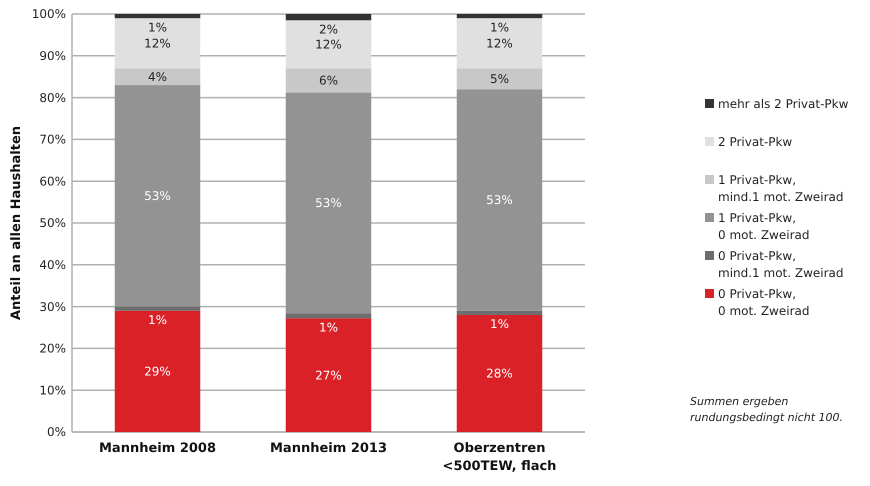 Image resolution: width=870 pixels, height=486 pixels. I want to click on data-label: 5%, so click(500, 79).